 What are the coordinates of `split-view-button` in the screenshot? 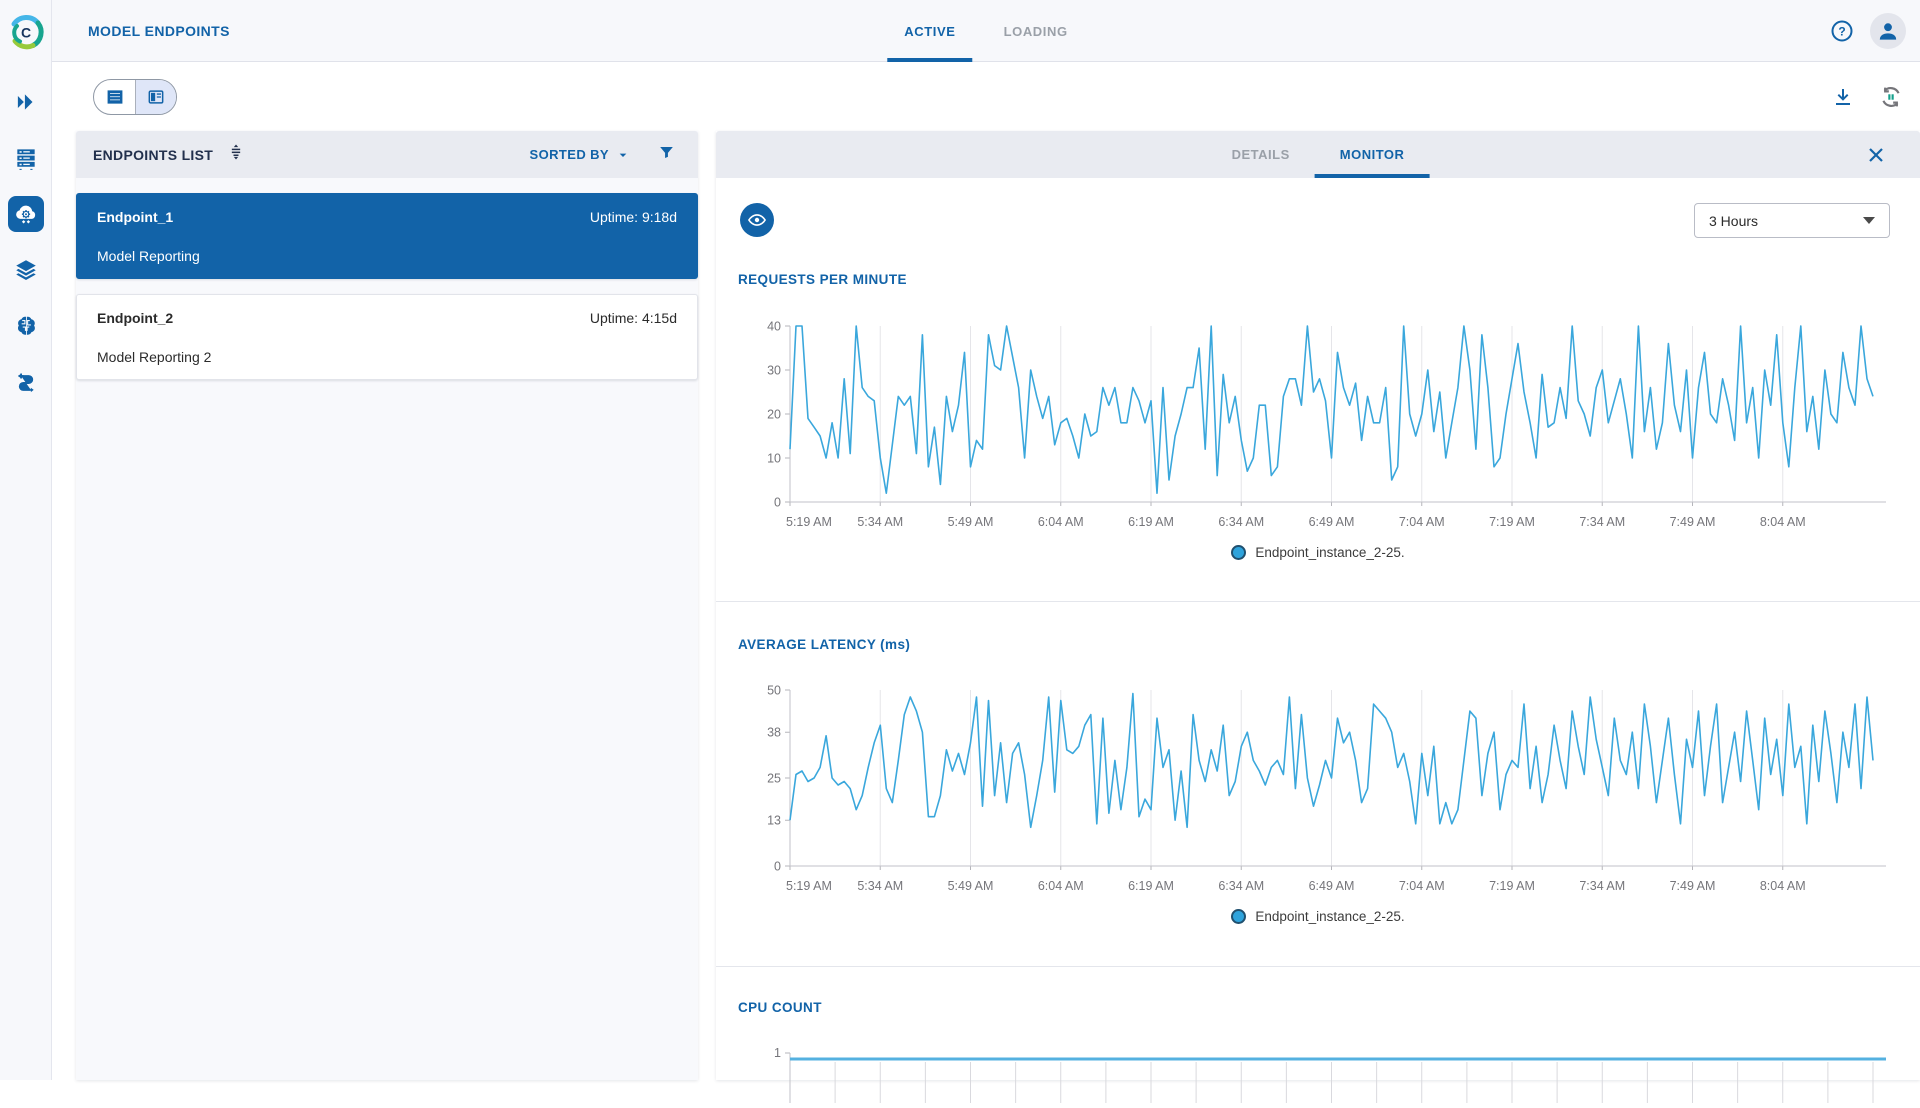 It's located at (155, 97).